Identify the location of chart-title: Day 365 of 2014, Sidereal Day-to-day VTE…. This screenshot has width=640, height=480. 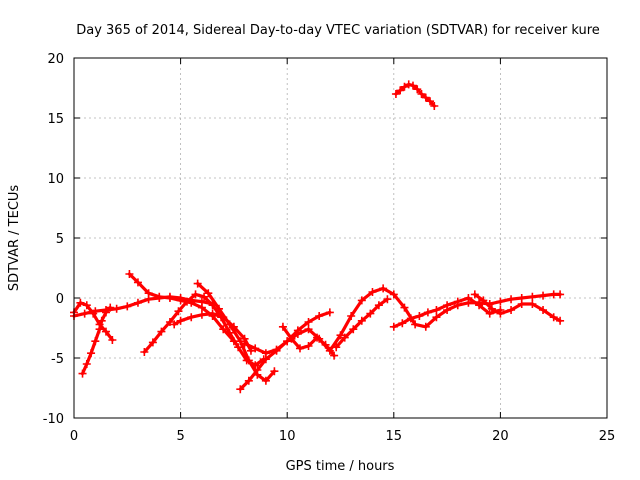
(338, 30).